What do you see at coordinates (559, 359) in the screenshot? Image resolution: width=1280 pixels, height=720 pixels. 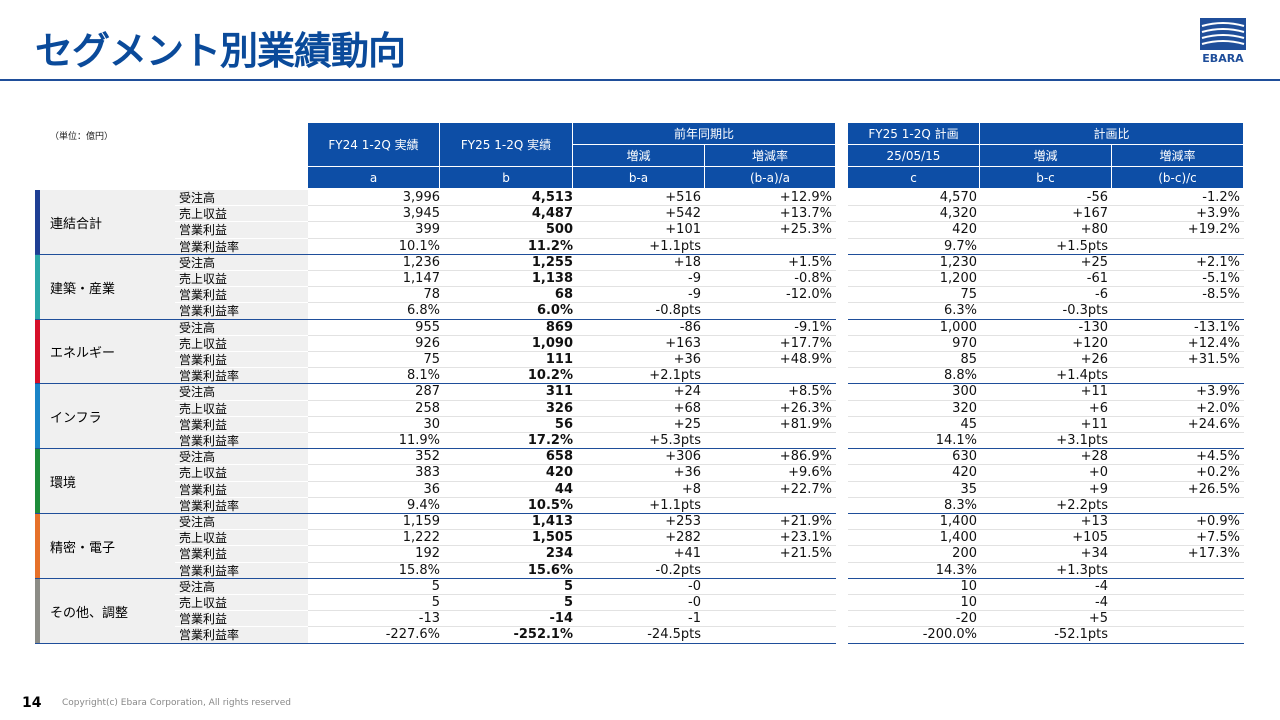 I see `cell-value: 111` at bounding box center [559, 359].